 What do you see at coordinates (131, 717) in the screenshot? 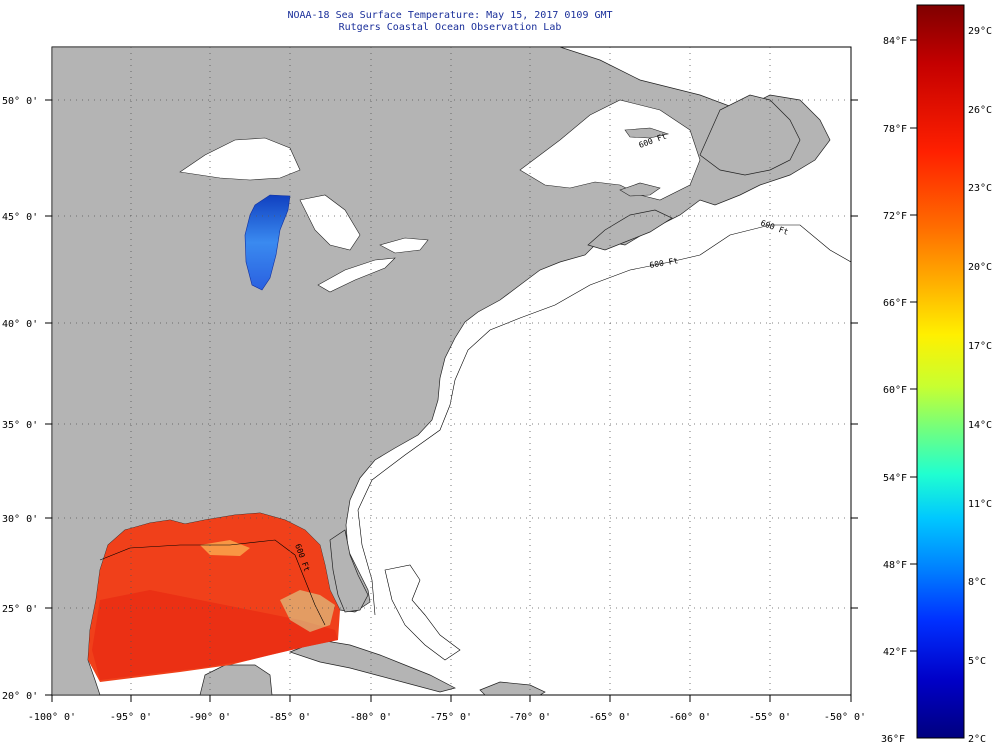
I see `lon-label: -95° 0'` at bounding box center [131, 717].